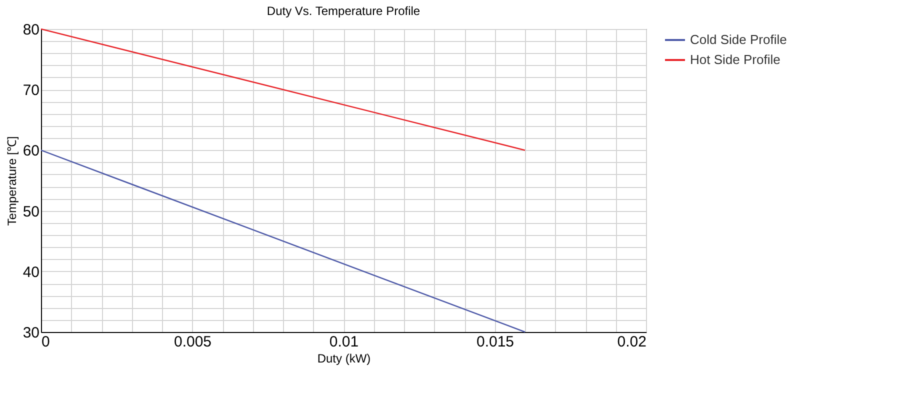 The height and width of the screenshot is (408, 921). I want to click on x-tick-label: 0, so click(46, 342).